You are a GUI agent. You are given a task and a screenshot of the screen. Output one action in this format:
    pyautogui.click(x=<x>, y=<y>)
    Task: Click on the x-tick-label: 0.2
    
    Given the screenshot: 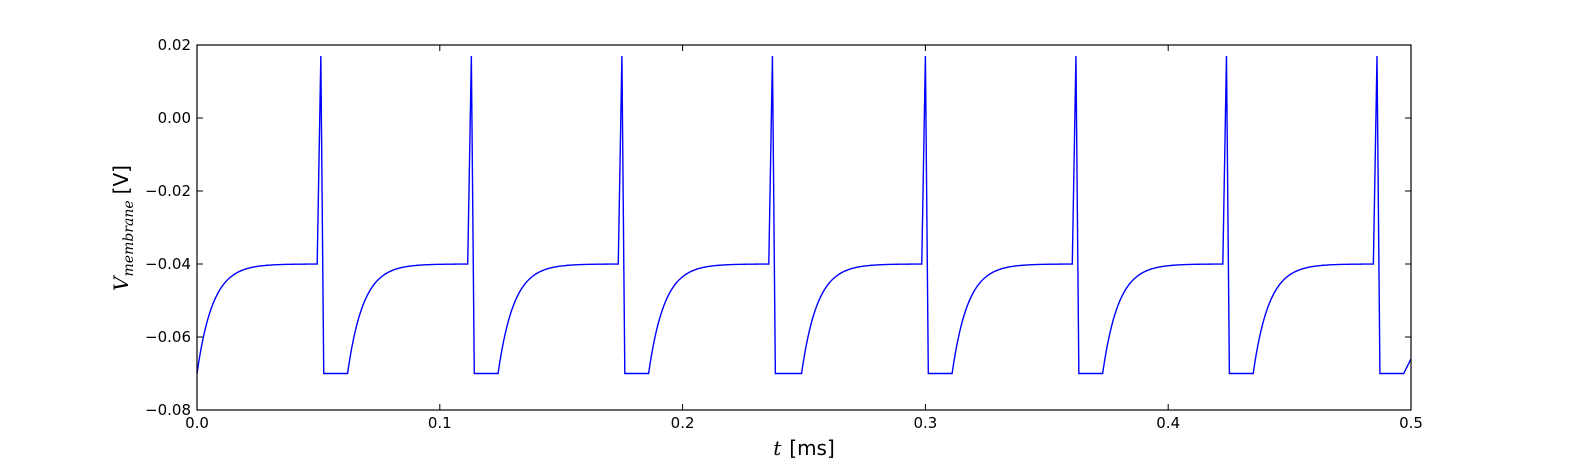 What is the action you would take?
    pyautogui.click(x=683, y=423)
    